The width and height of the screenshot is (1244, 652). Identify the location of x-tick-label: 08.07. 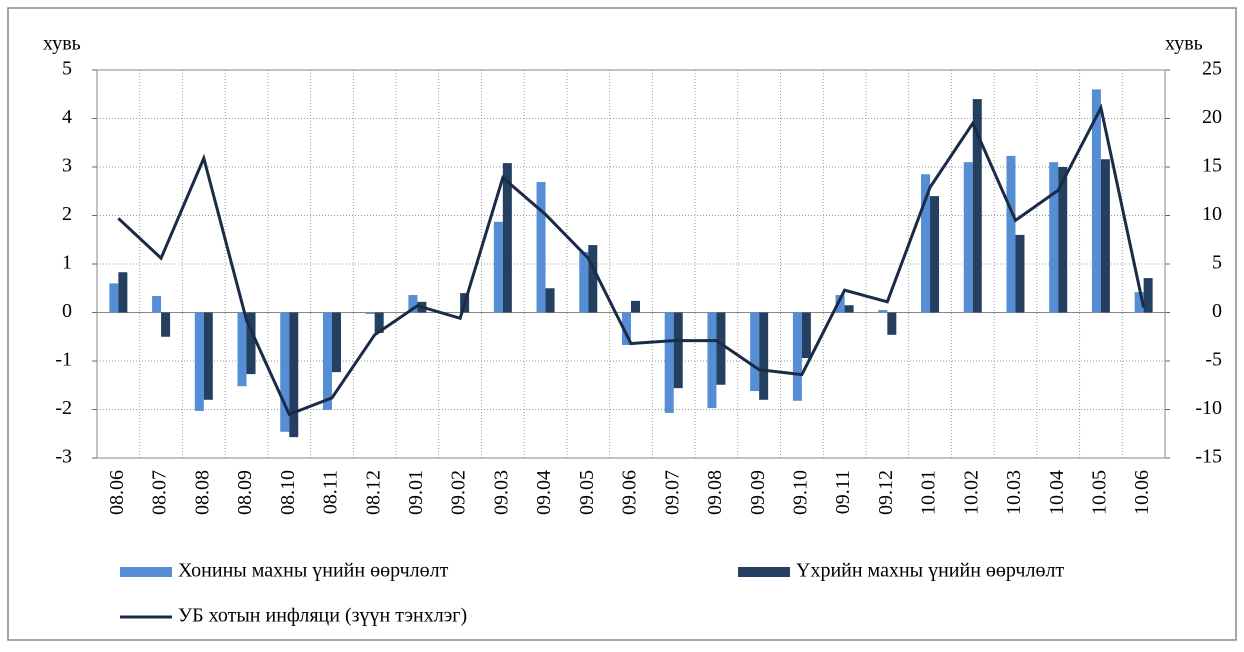
(160, 492).